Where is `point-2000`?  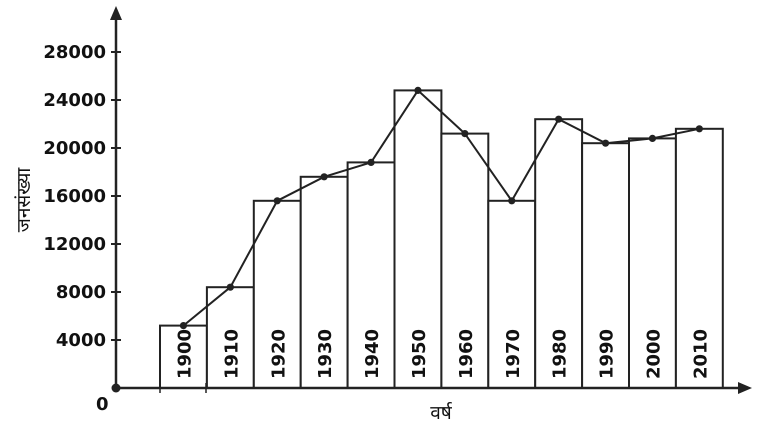
point-2000 is located at coordinates (652, 138).